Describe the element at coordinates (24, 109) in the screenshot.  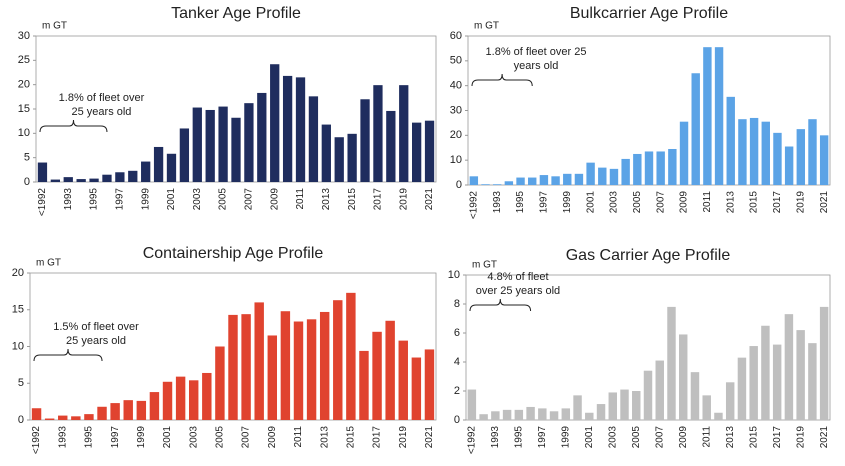
I see `y-tick-label: 15` at that location.